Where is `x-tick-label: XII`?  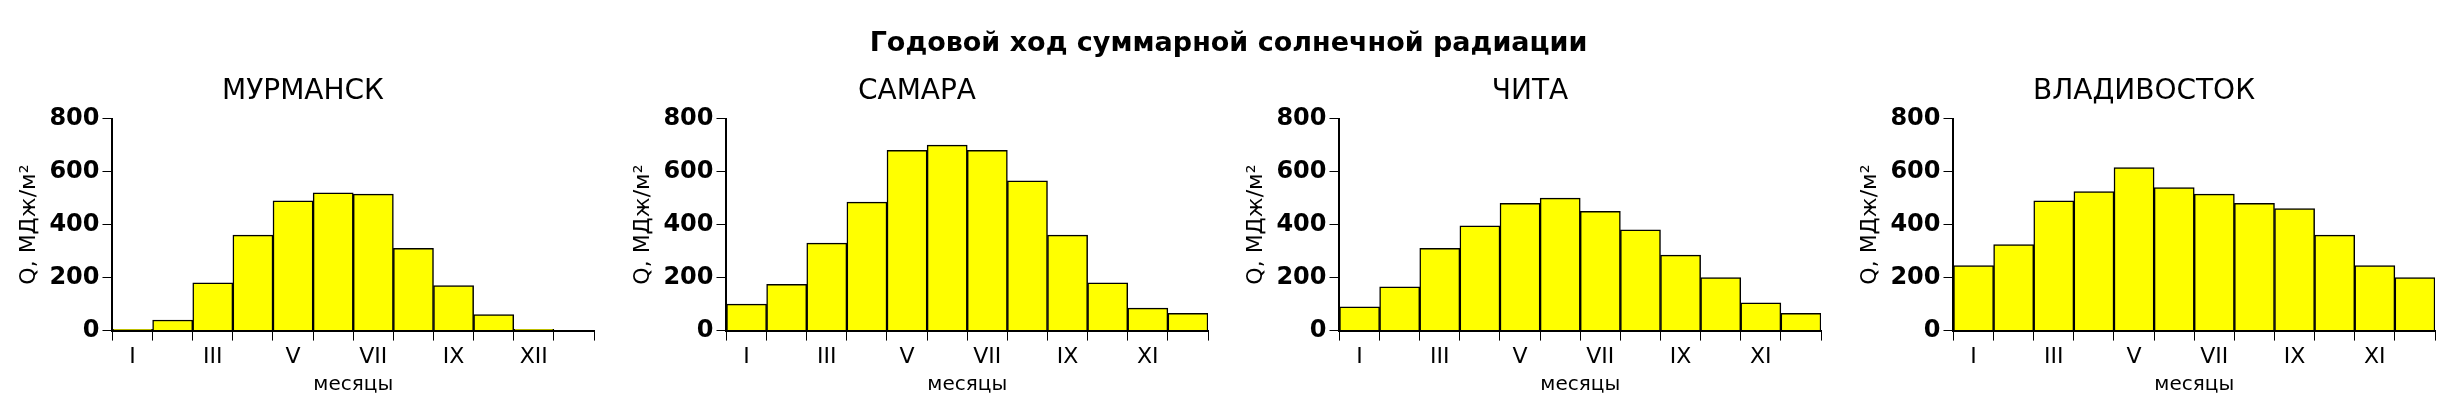 x-tick-label: XII is located at coordinates (533, 355).